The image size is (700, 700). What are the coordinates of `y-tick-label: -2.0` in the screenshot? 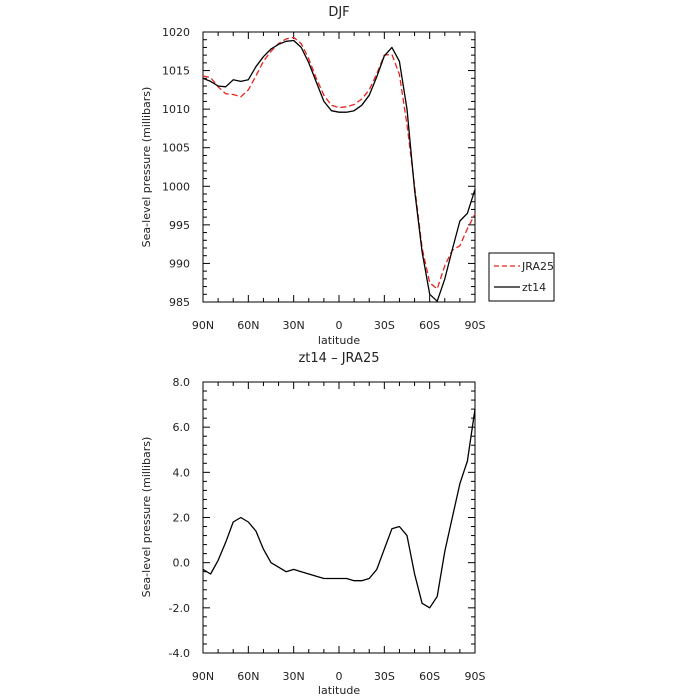 It's located at (179, 608).